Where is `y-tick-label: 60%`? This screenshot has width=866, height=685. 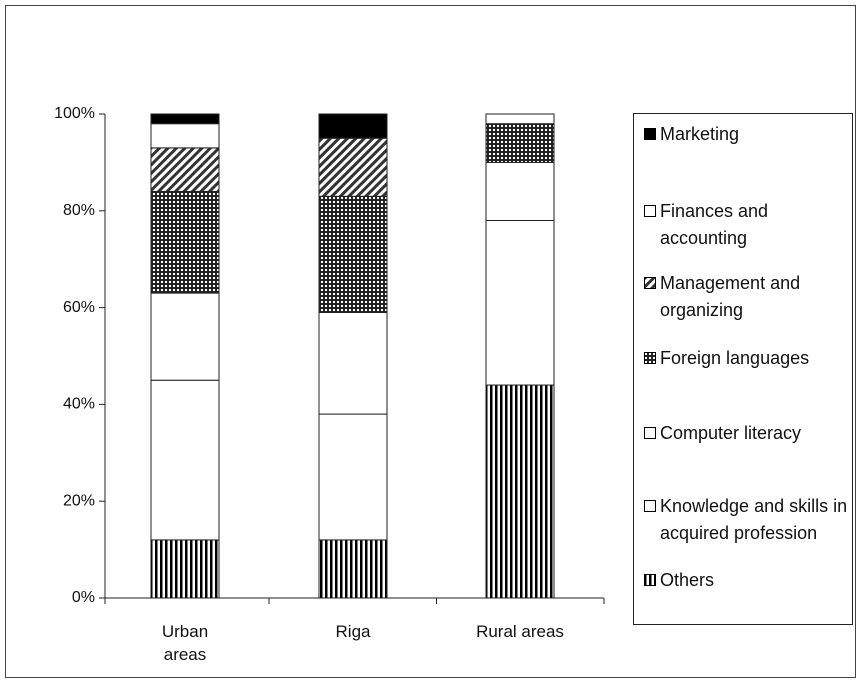
y-tick-label: 60% is located at coordinates (79, 307).